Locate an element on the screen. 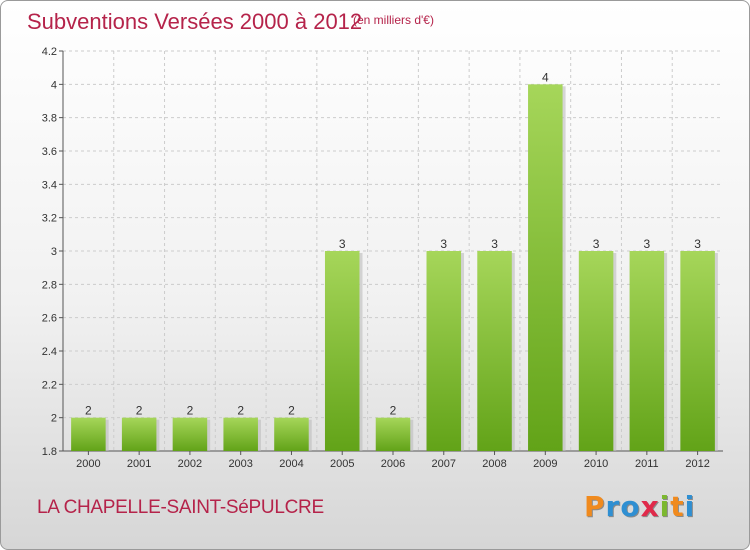 Image resolution: width=750 pixels, height=550 pixels. y-tick-label: 4 is located at coordinates (54, 85).